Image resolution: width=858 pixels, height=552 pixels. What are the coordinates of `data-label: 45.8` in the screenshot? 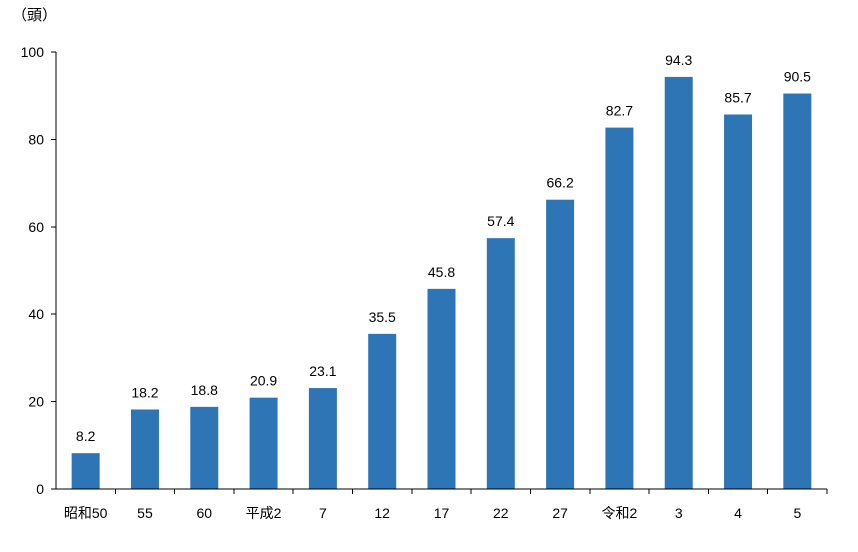 It's located at (441, 272).